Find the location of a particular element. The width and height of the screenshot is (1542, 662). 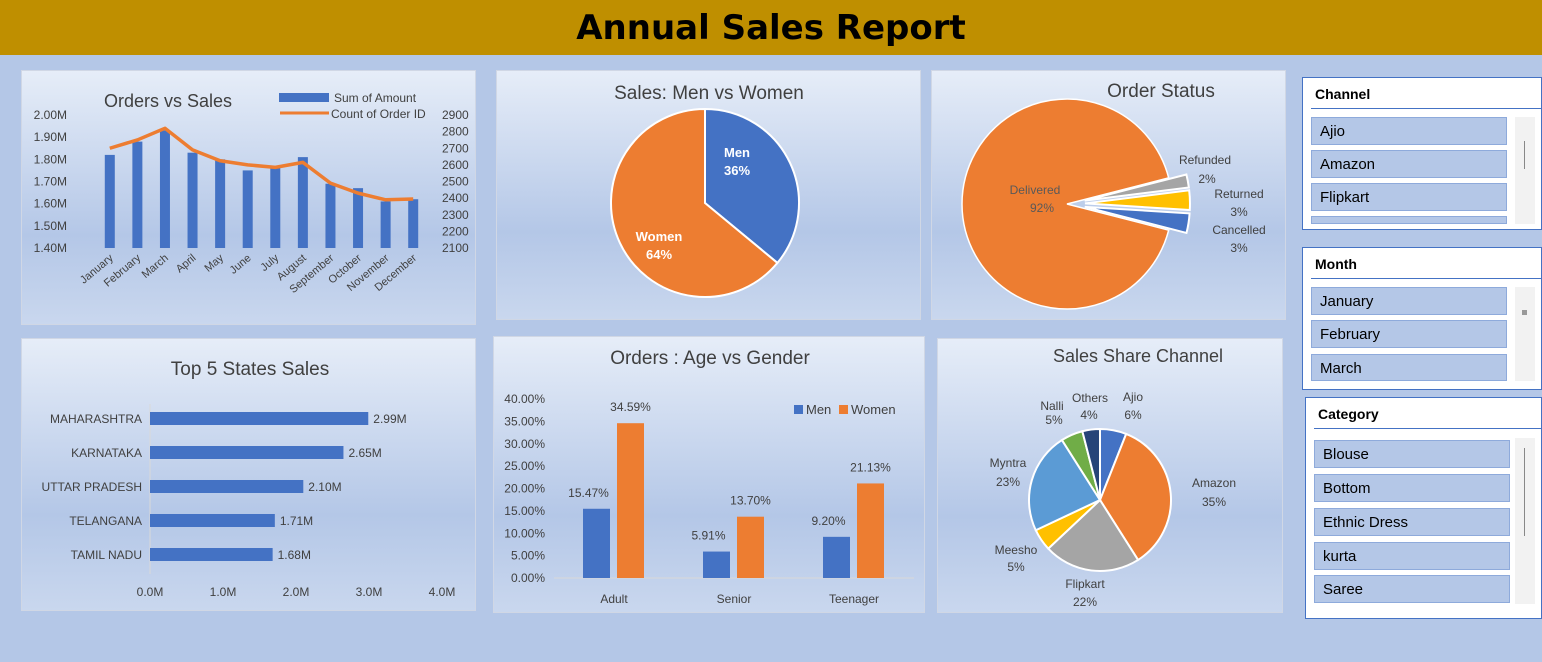

bar-value-label: 13.70% is located at coordinates (750, 501).